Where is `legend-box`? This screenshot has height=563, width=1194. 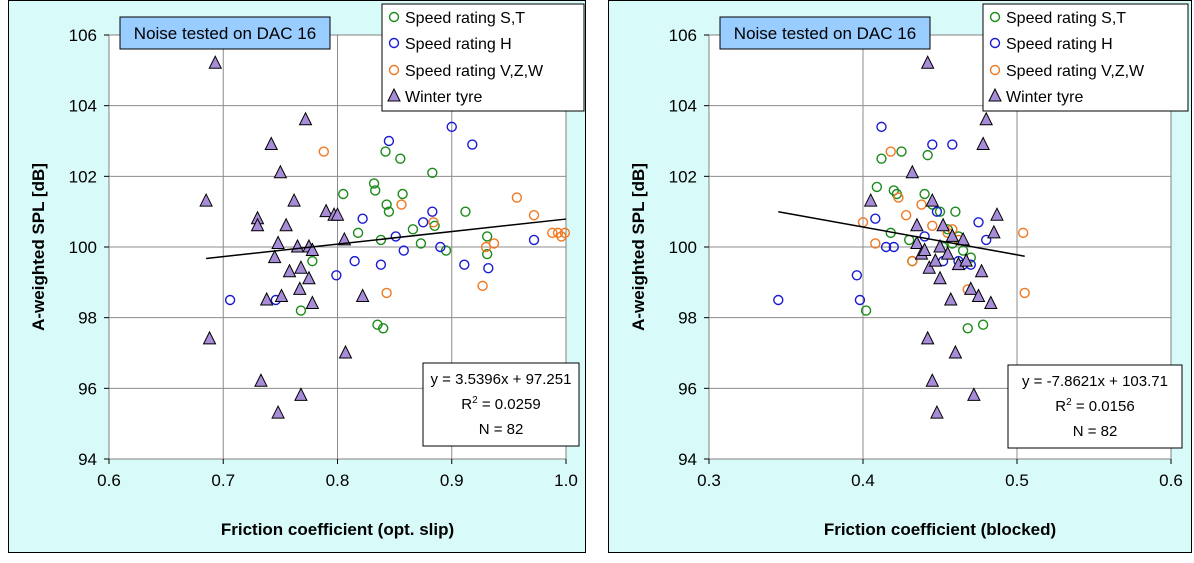
legend-box is located at coordinates (1085, 57).